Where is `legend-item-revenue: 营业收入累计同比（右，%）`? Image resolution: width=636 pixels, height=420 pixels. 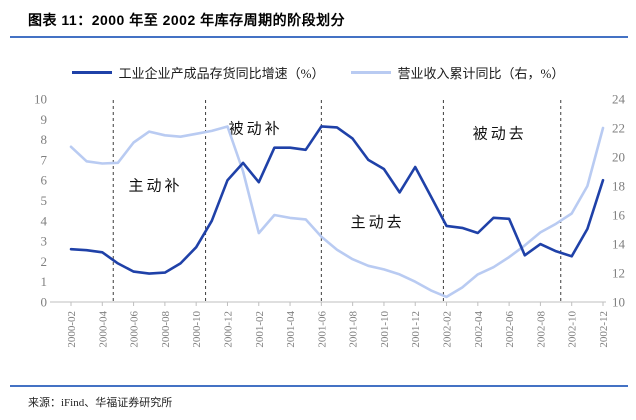
legend-item-revenue: 营业收入累计同比（右，%） is located at coordinates (457, 72).